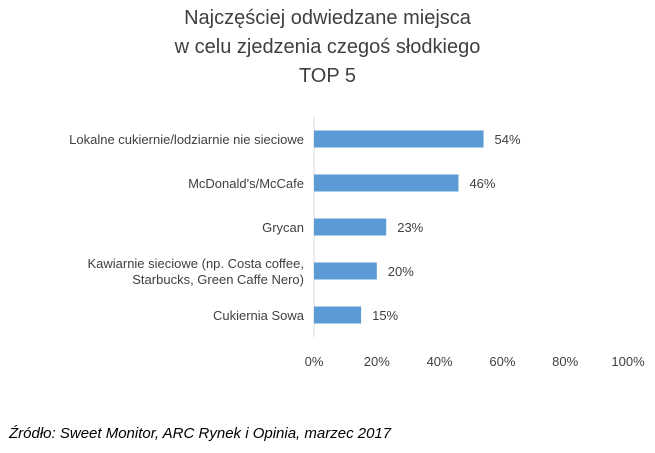 The height and width of the screenshot is (453, 655). Describe the element at coordinates (628, 361) in the screenshot. I see `x-tick-label: 100%` at that location.